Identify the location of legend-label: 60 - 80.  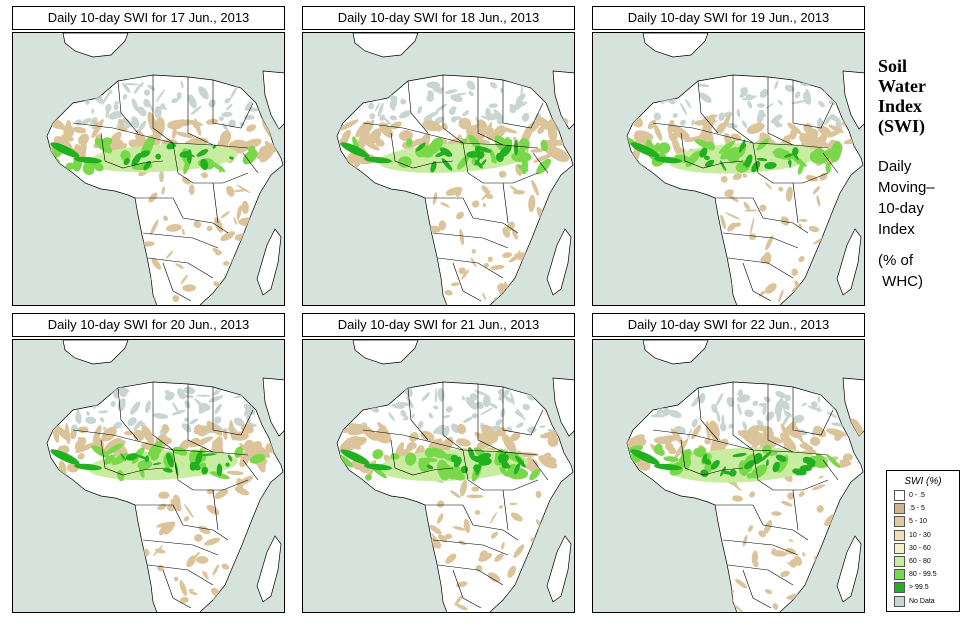
(920, 561).